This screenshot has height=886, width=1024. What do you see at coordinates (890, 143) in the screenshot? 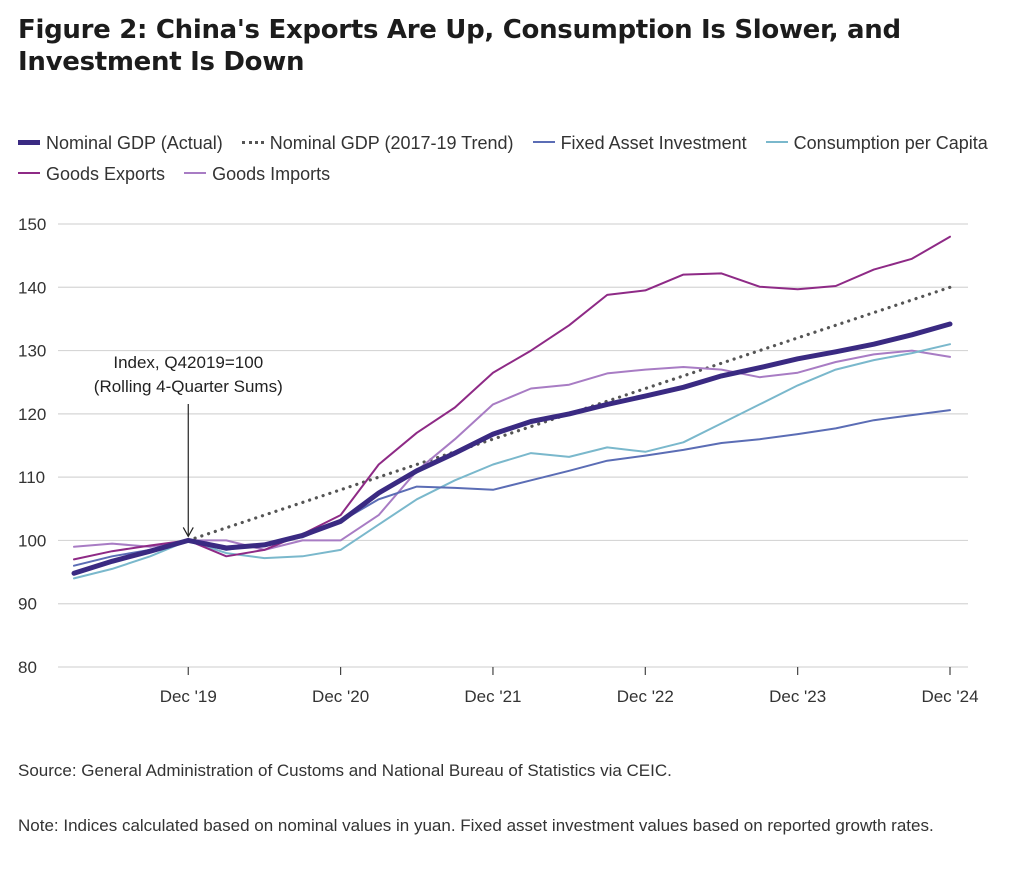
I see `legend-label: Consumption per Capita` at bounding box center [890, 143].